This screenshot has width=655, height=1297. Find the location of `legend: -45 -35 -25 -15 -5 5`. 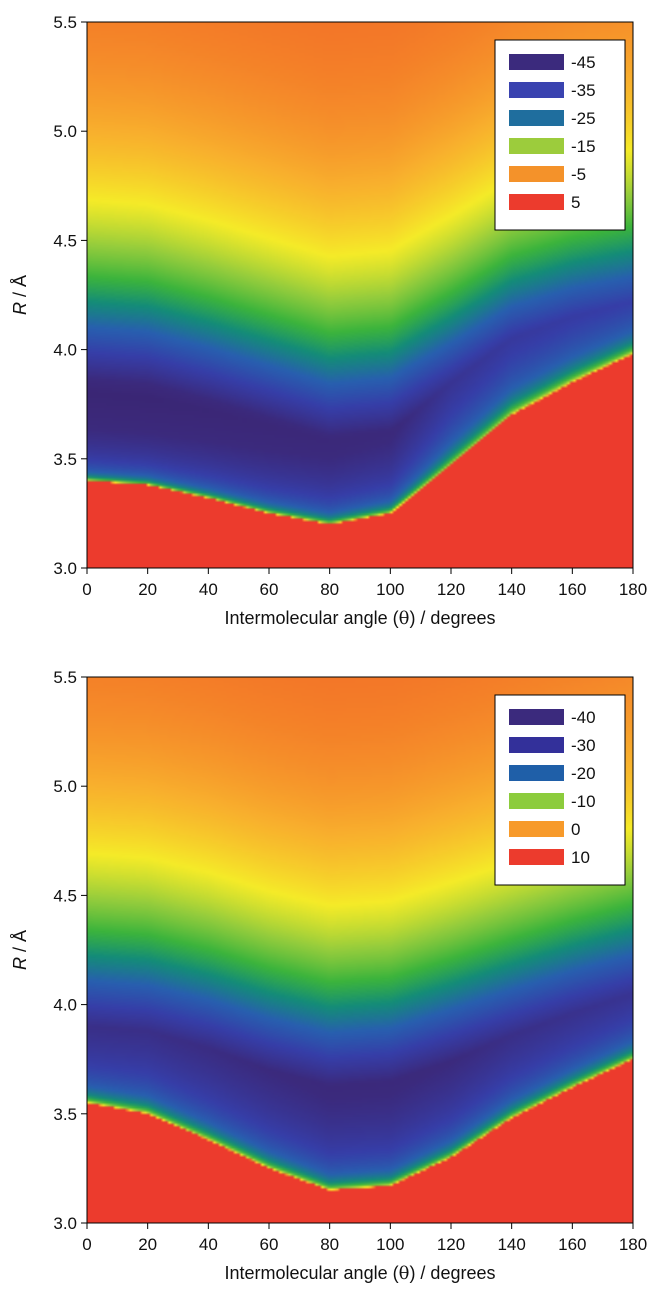

legend: -45 -35 -25 -15 -5 5 is located at coordinates (560, 135).